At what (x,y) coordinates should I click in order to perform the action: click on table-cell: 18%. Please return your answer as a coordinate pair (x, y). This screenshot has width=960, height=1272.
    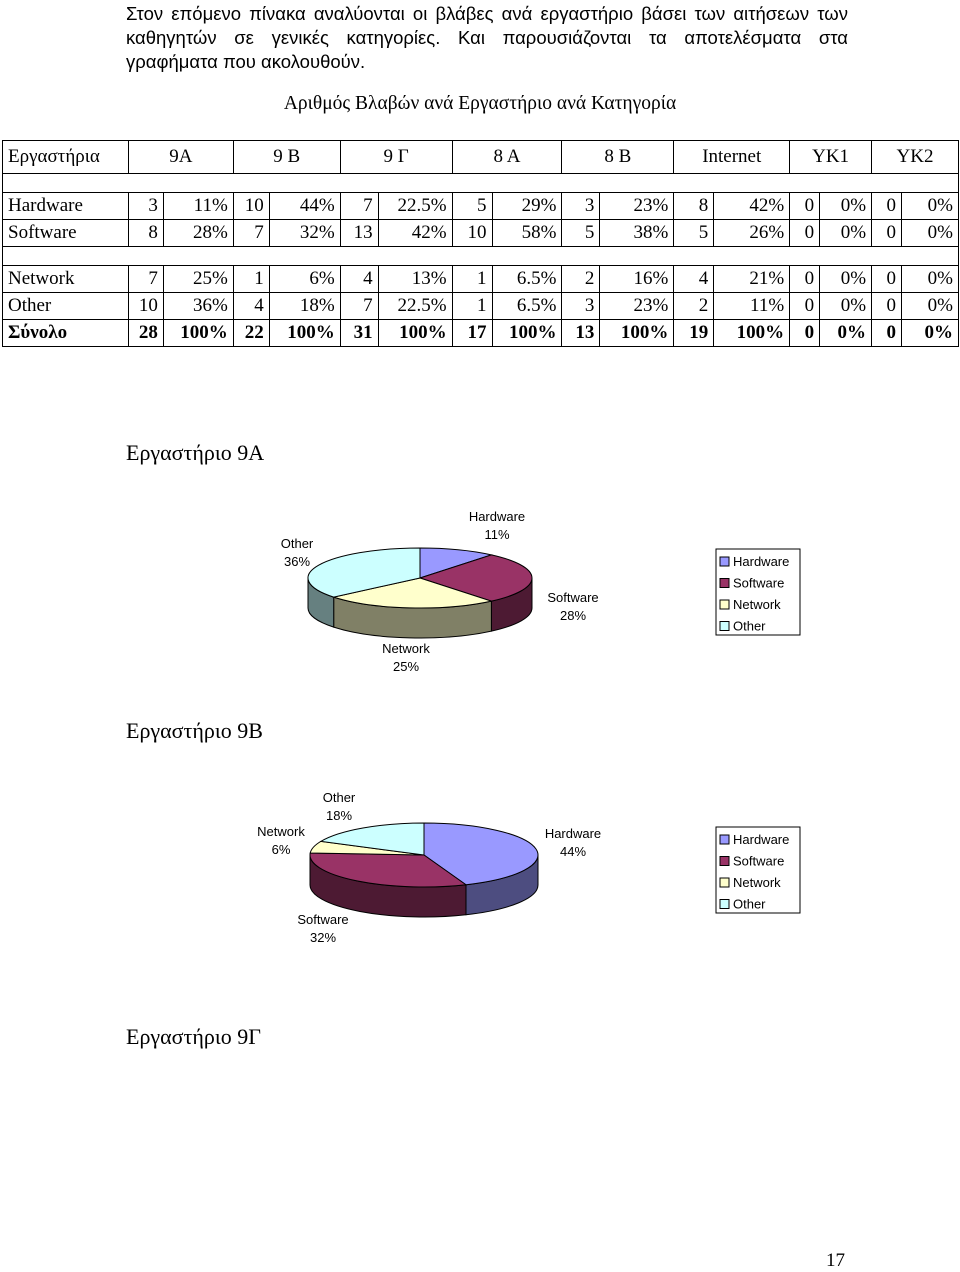
    Looking at the image, I should click on (304, 306).